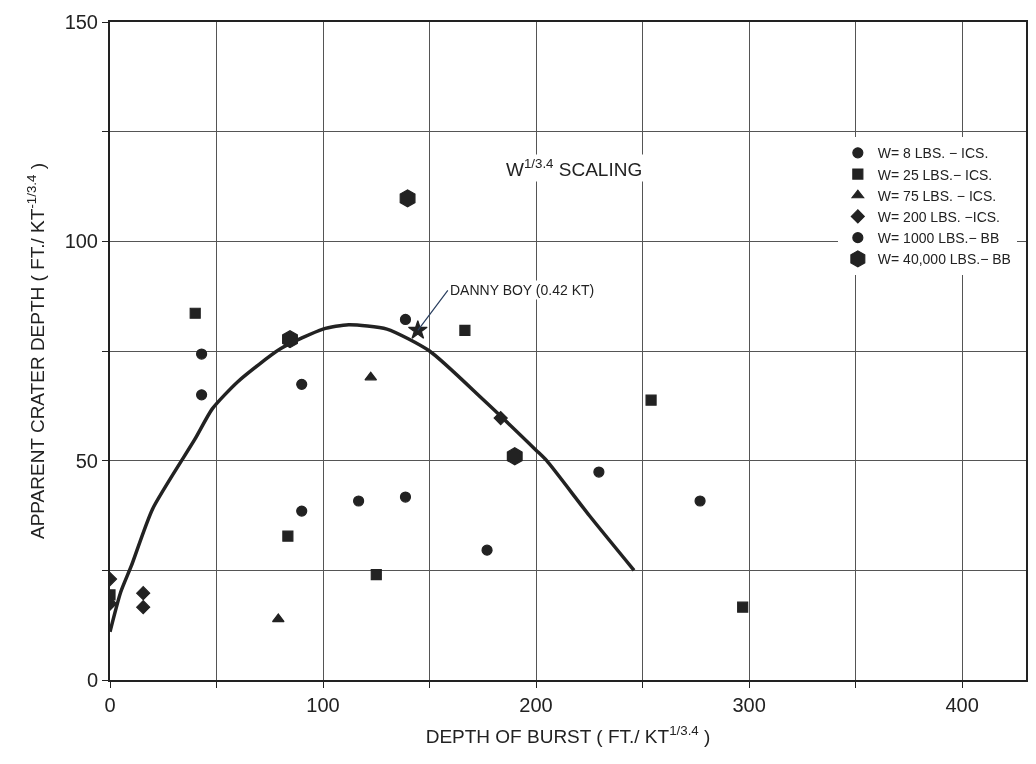  What do you see at coordinates (749, 705) in the screenshot?
I see `x-tick-label: 300` at bounding box center [749, 705].